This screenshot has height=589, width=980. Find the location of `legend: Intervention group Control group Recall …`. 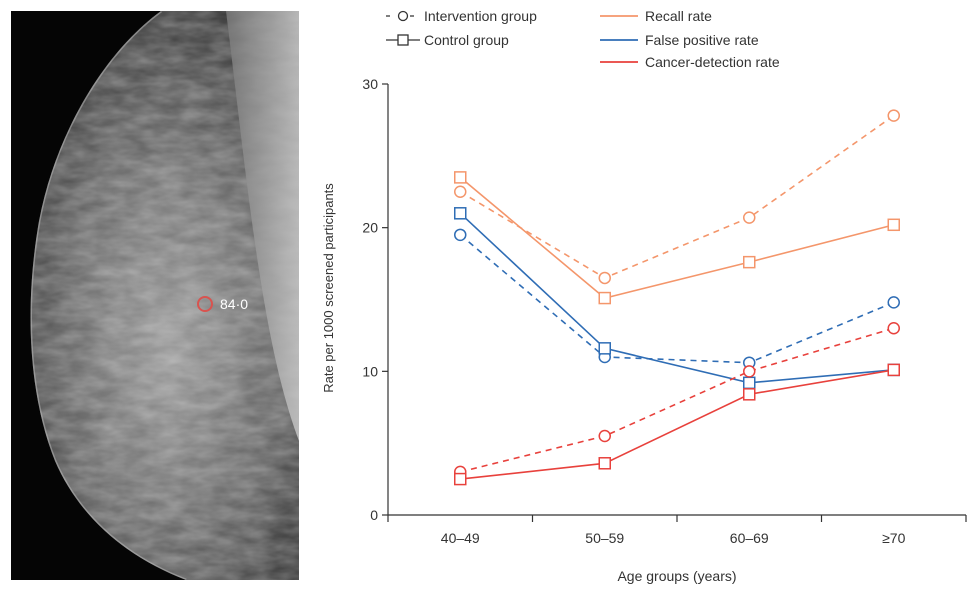

legend: Intervention group Control group Recall … is located at coordinates (583, 39).